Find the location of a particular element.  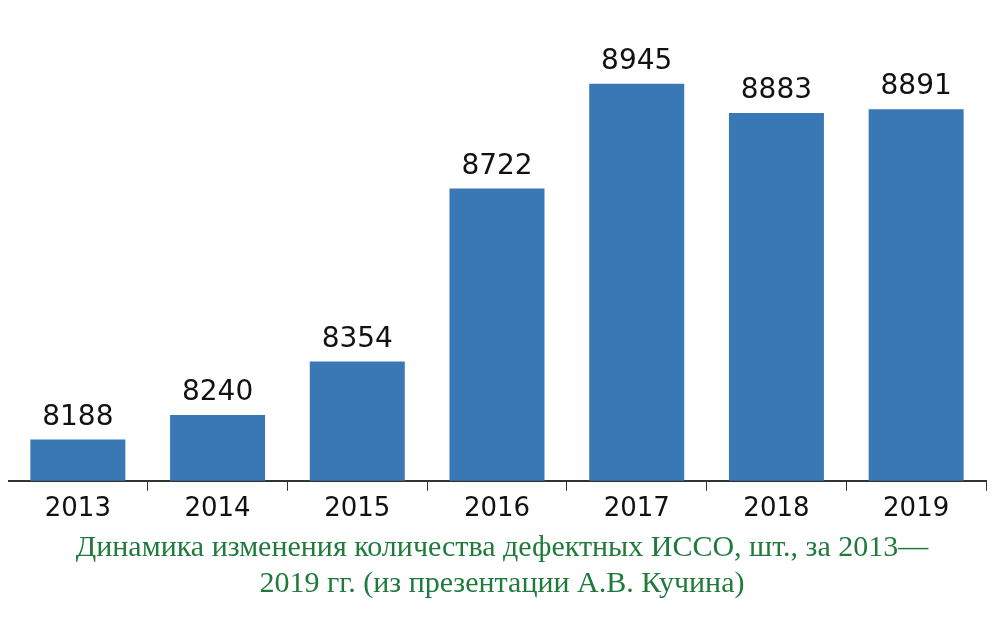

text: Динамика изменения количества дефектных ИССО, шт., за 2013—2019 гг. (из презентации А.В. Кучина) is located at coordinates (502, 564).